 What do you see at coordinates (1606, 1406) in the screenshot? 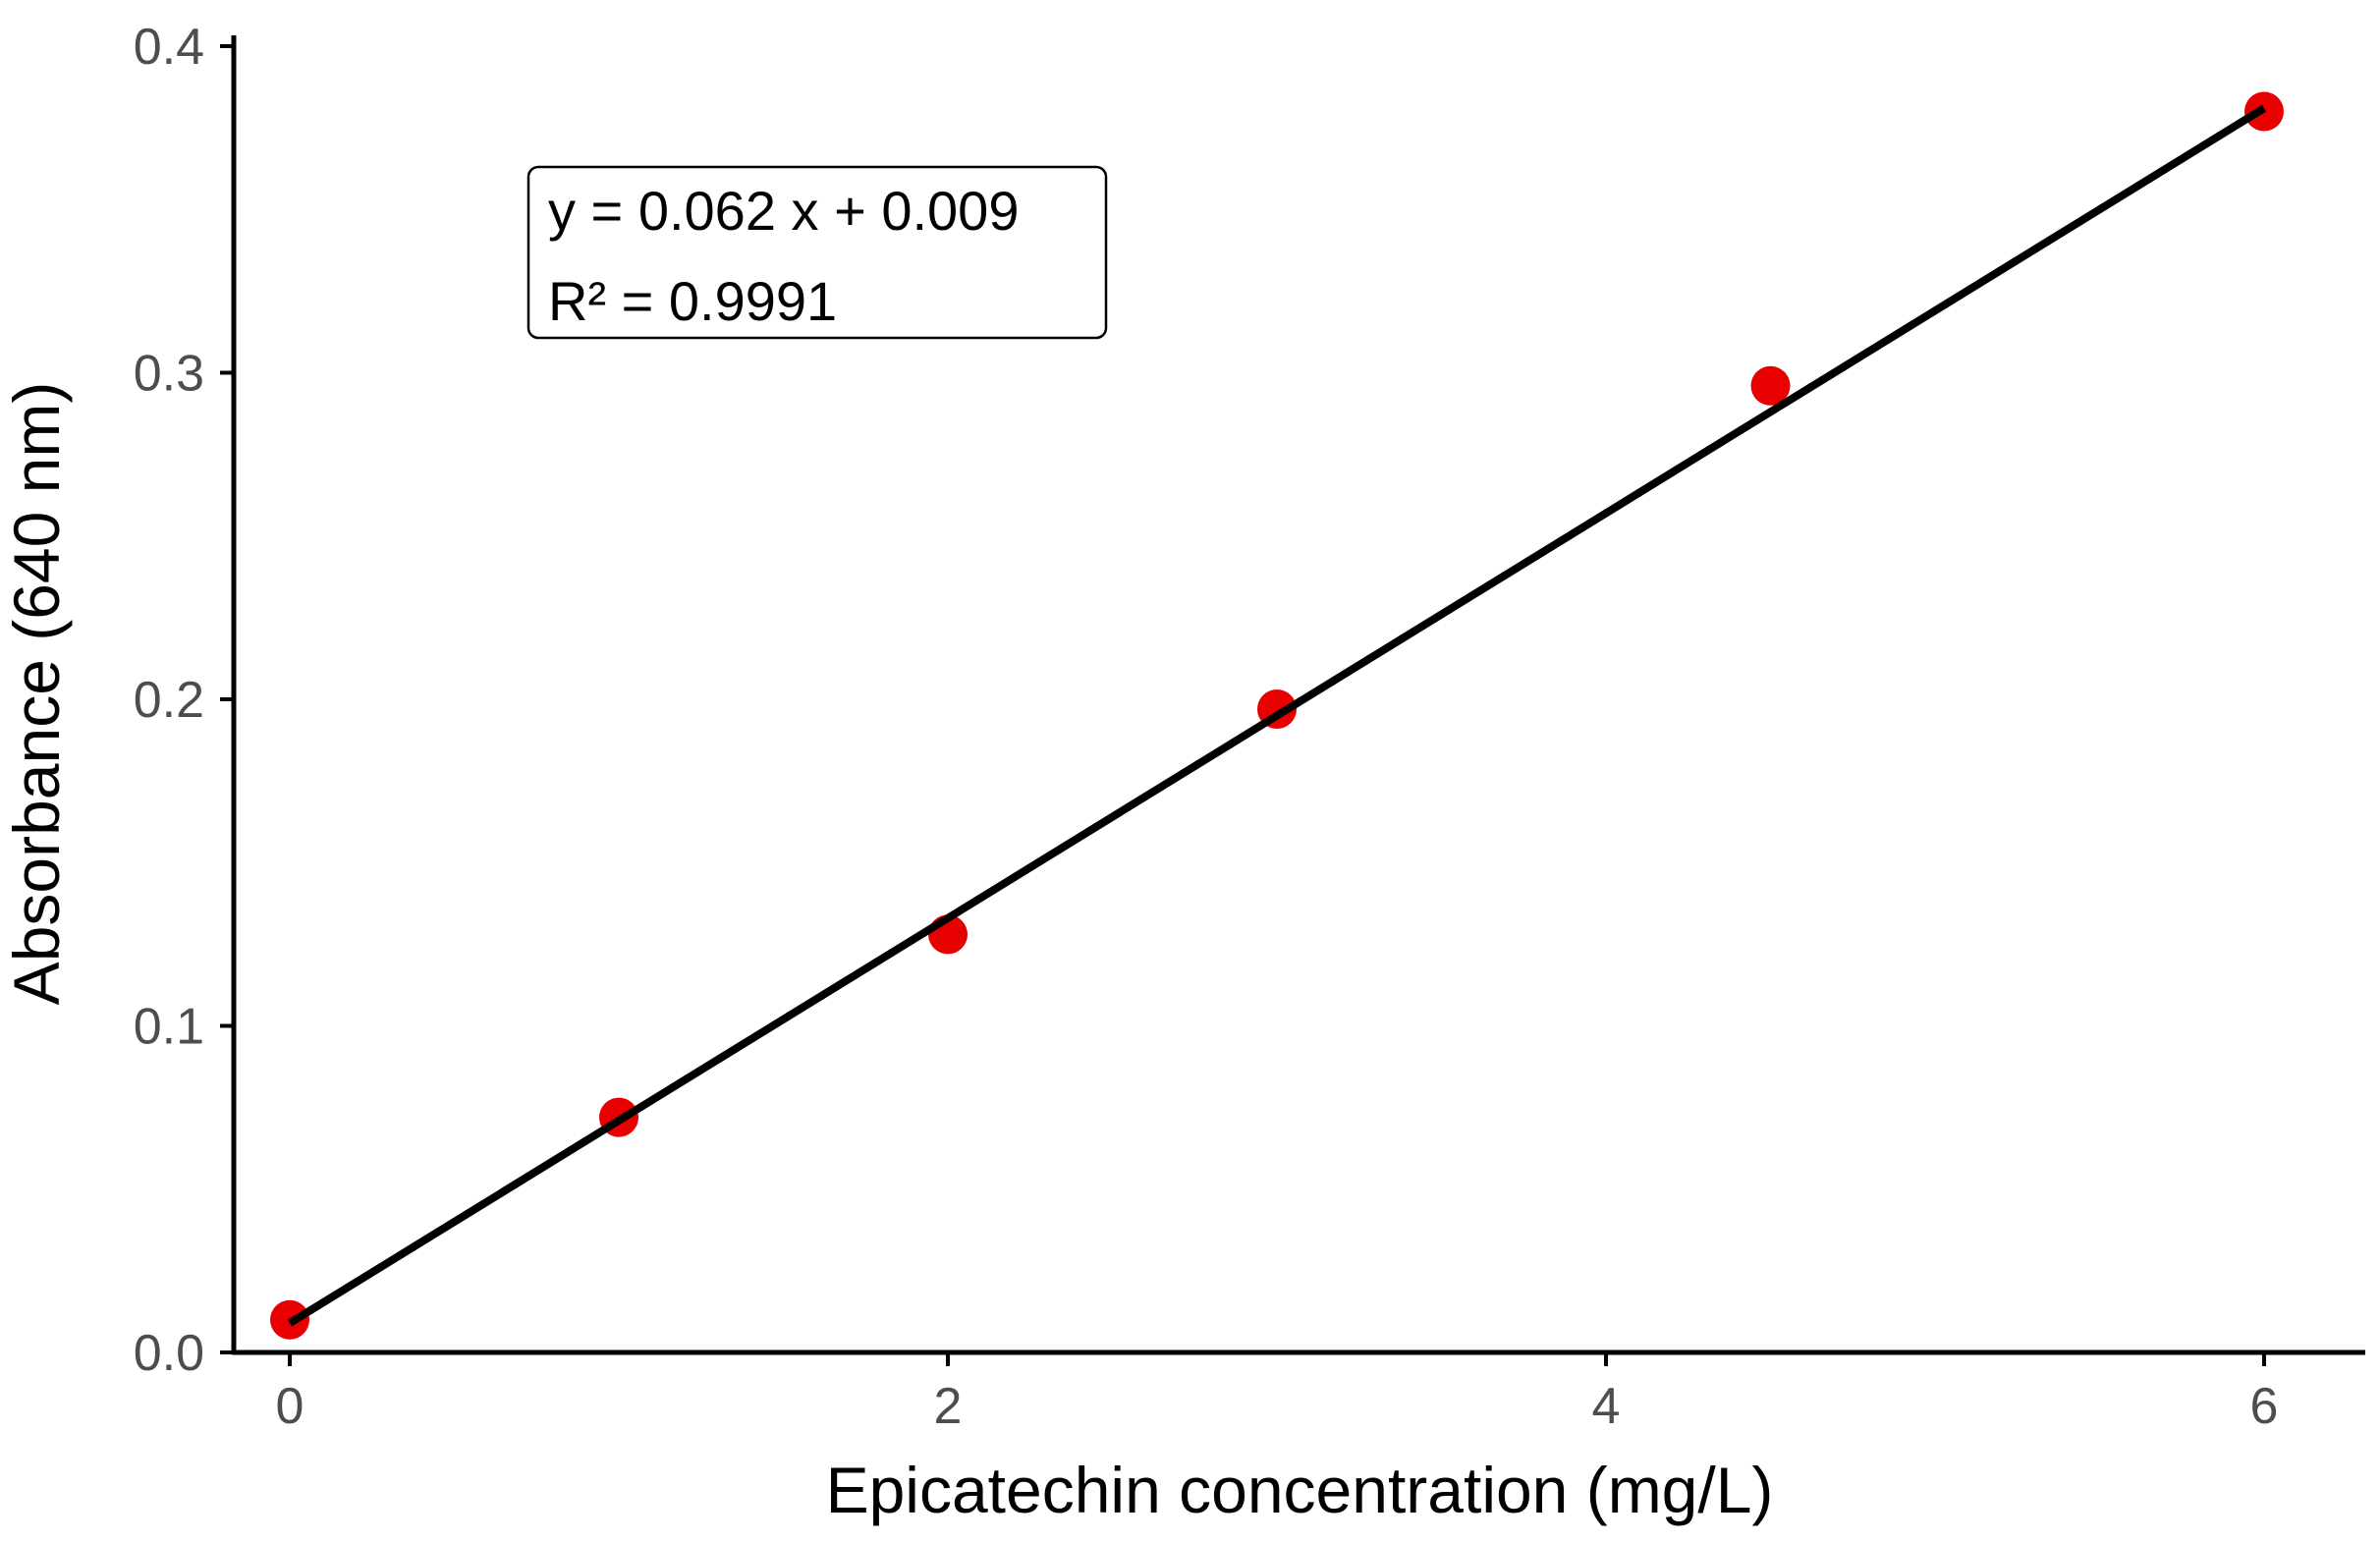
I see `x-tick-label: 4` at bounding box center [1606, 1406].